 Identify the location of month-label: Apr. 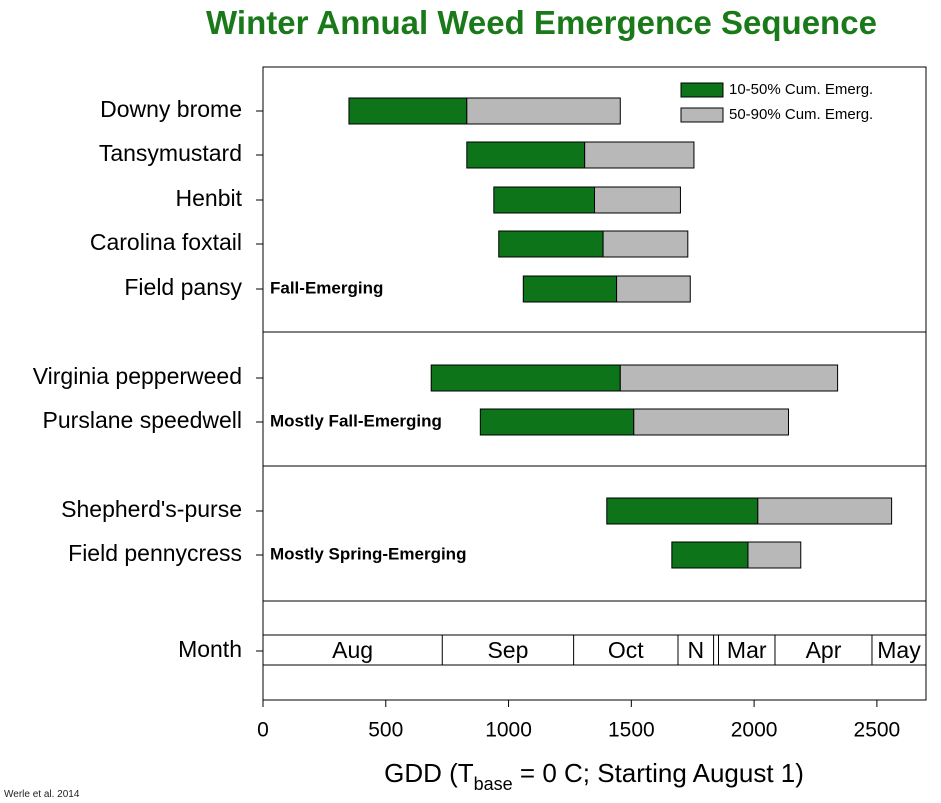
(824, 650).